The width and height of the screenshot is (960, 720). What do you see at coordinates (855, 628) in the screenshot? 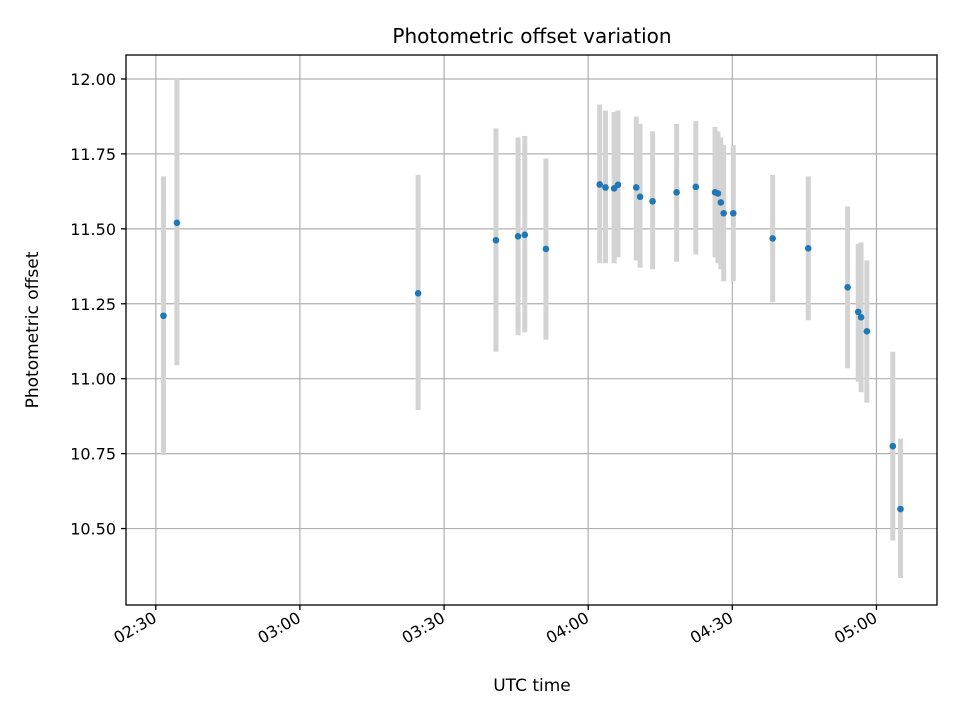
I see `x-tick-label: 05:00` at bounding box center [855, 628].